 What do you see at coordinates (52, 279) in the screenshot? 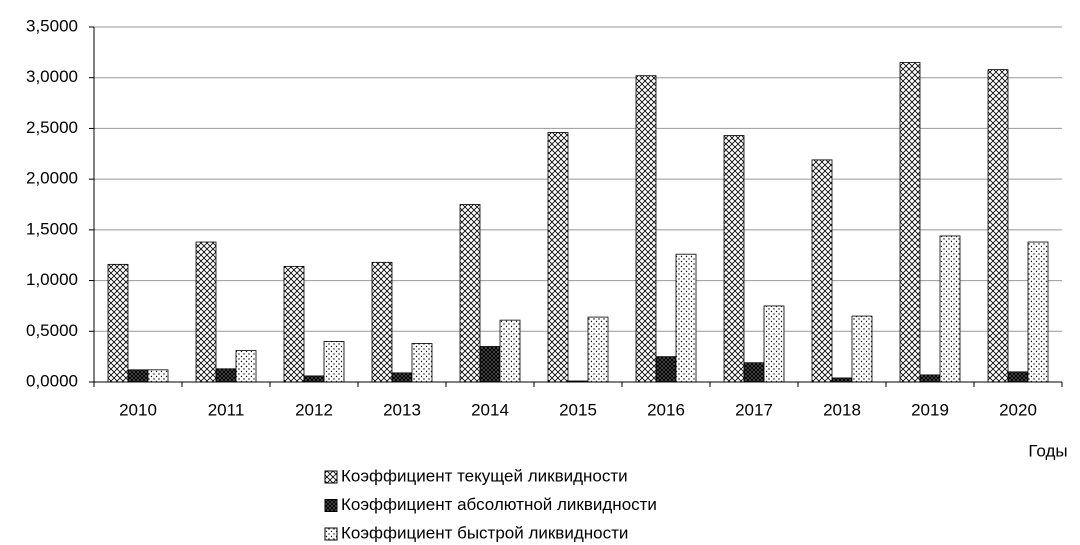
I see `y-tick-label: 1,0000` at bounding box center [52, 279].